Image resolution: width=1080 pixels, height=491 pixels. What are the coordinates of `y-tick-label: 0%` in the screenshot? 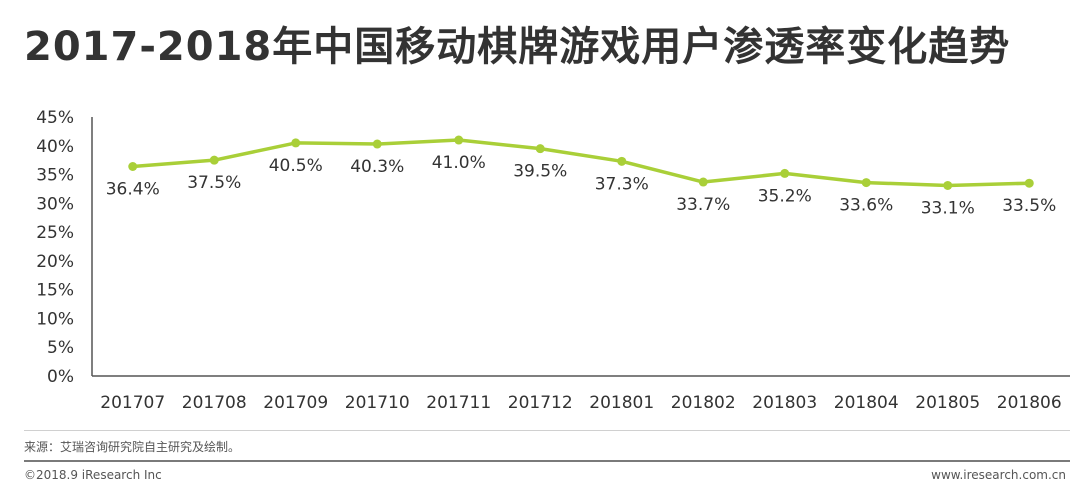 It's located at (60, 377).